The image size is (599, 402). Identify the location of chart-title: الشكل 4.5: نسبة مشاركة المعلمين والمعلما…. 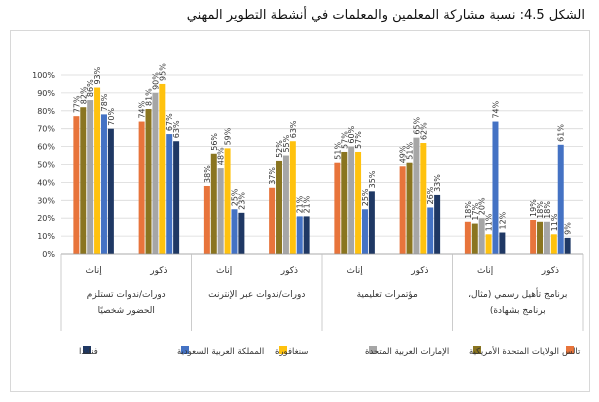
(385, 15).